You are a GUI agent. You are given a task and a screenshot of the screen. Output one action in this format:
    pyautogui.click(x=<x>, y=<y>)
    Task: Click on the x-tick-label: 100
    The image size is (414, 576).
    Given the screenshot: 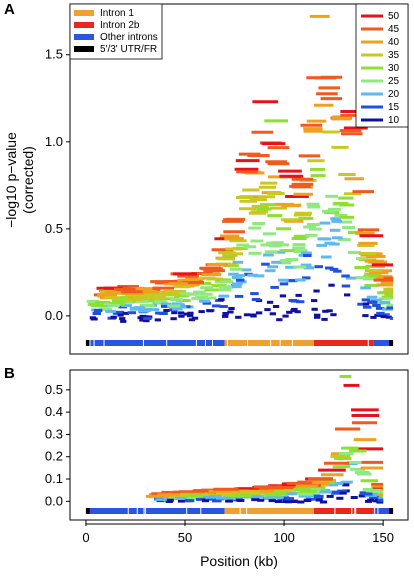 What is the action you would take?
    pyautogui.click(x=284, y=537)
    